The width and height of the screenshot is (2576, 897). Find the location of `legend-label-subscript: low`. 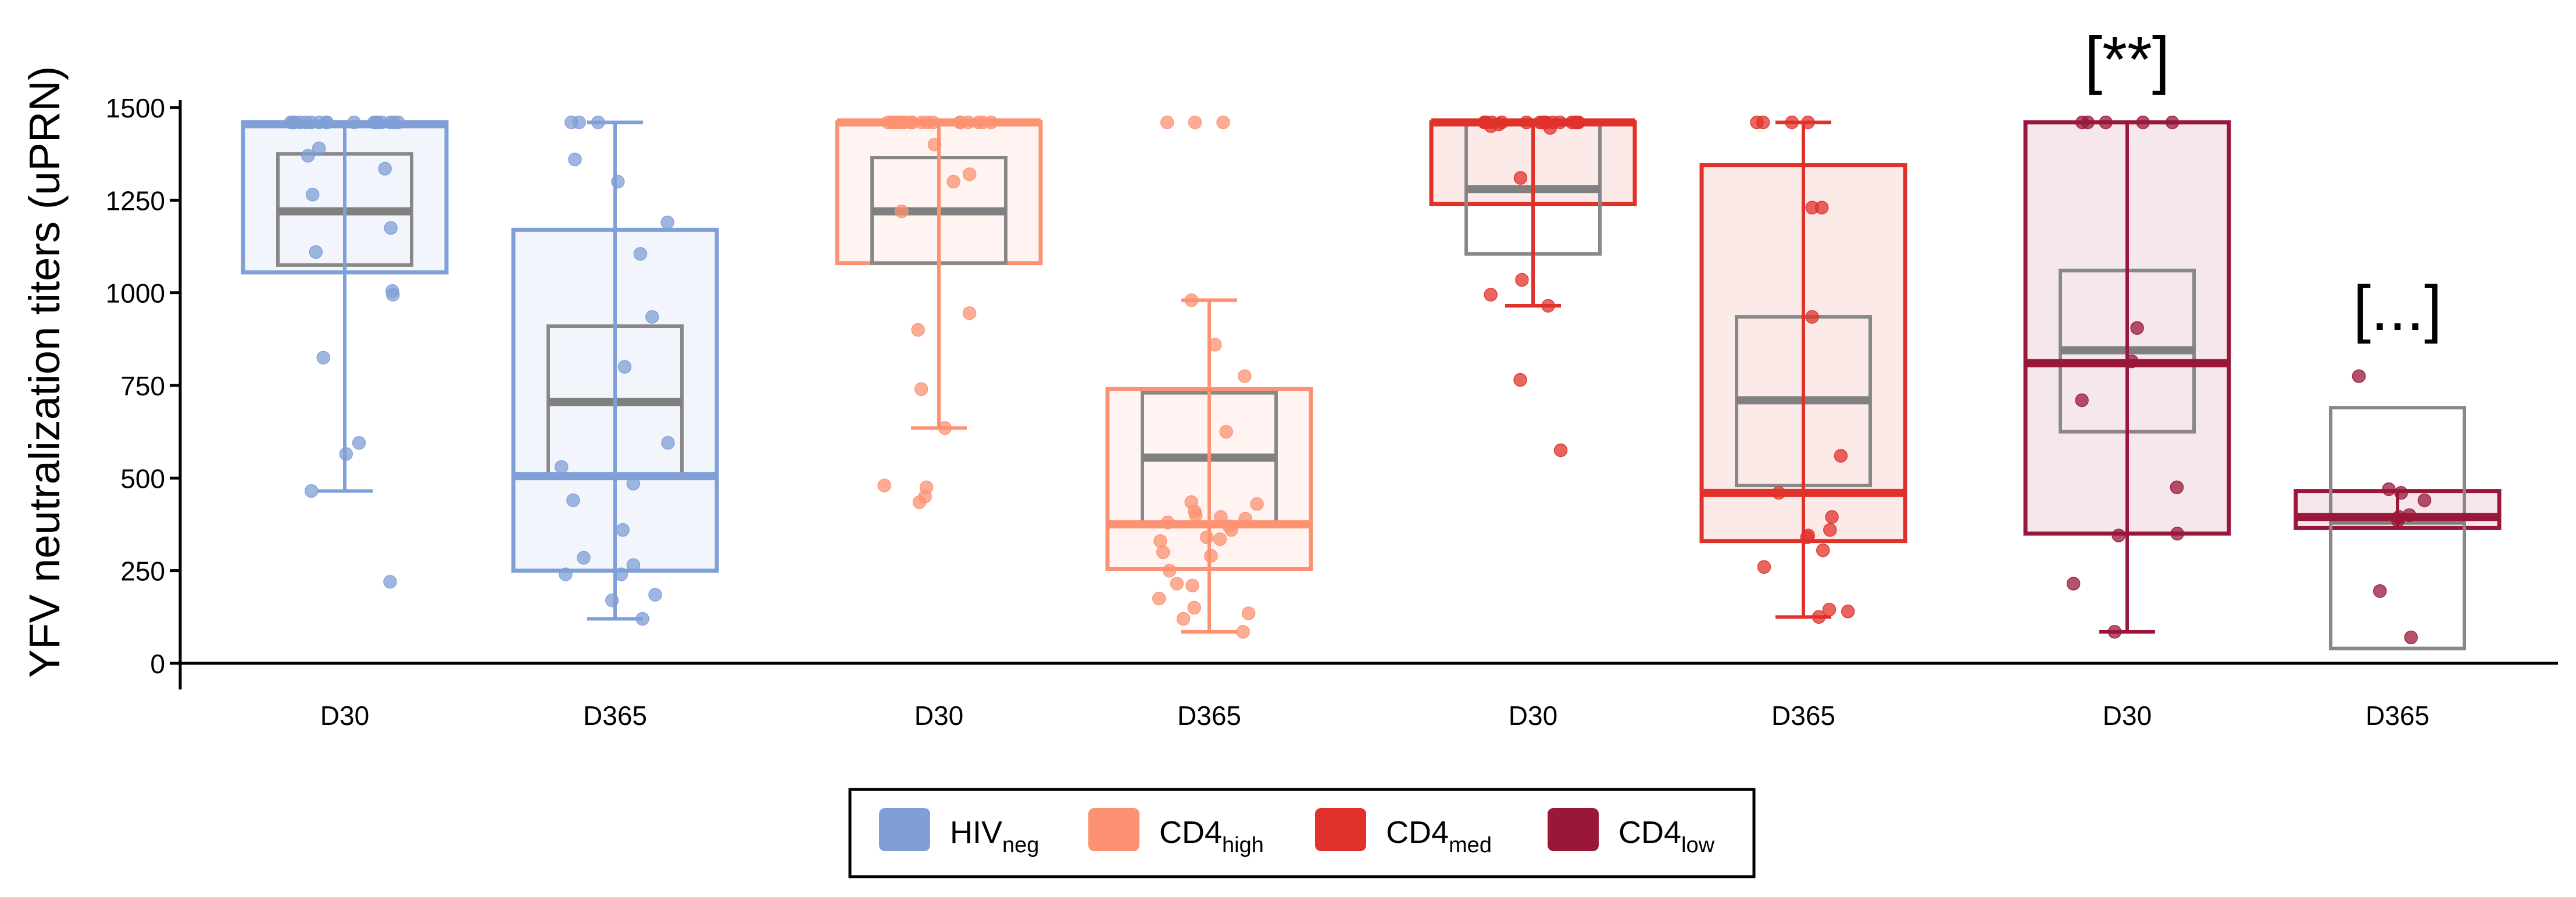

legend-label-subscript: low is located at coordinates (1698, 845).